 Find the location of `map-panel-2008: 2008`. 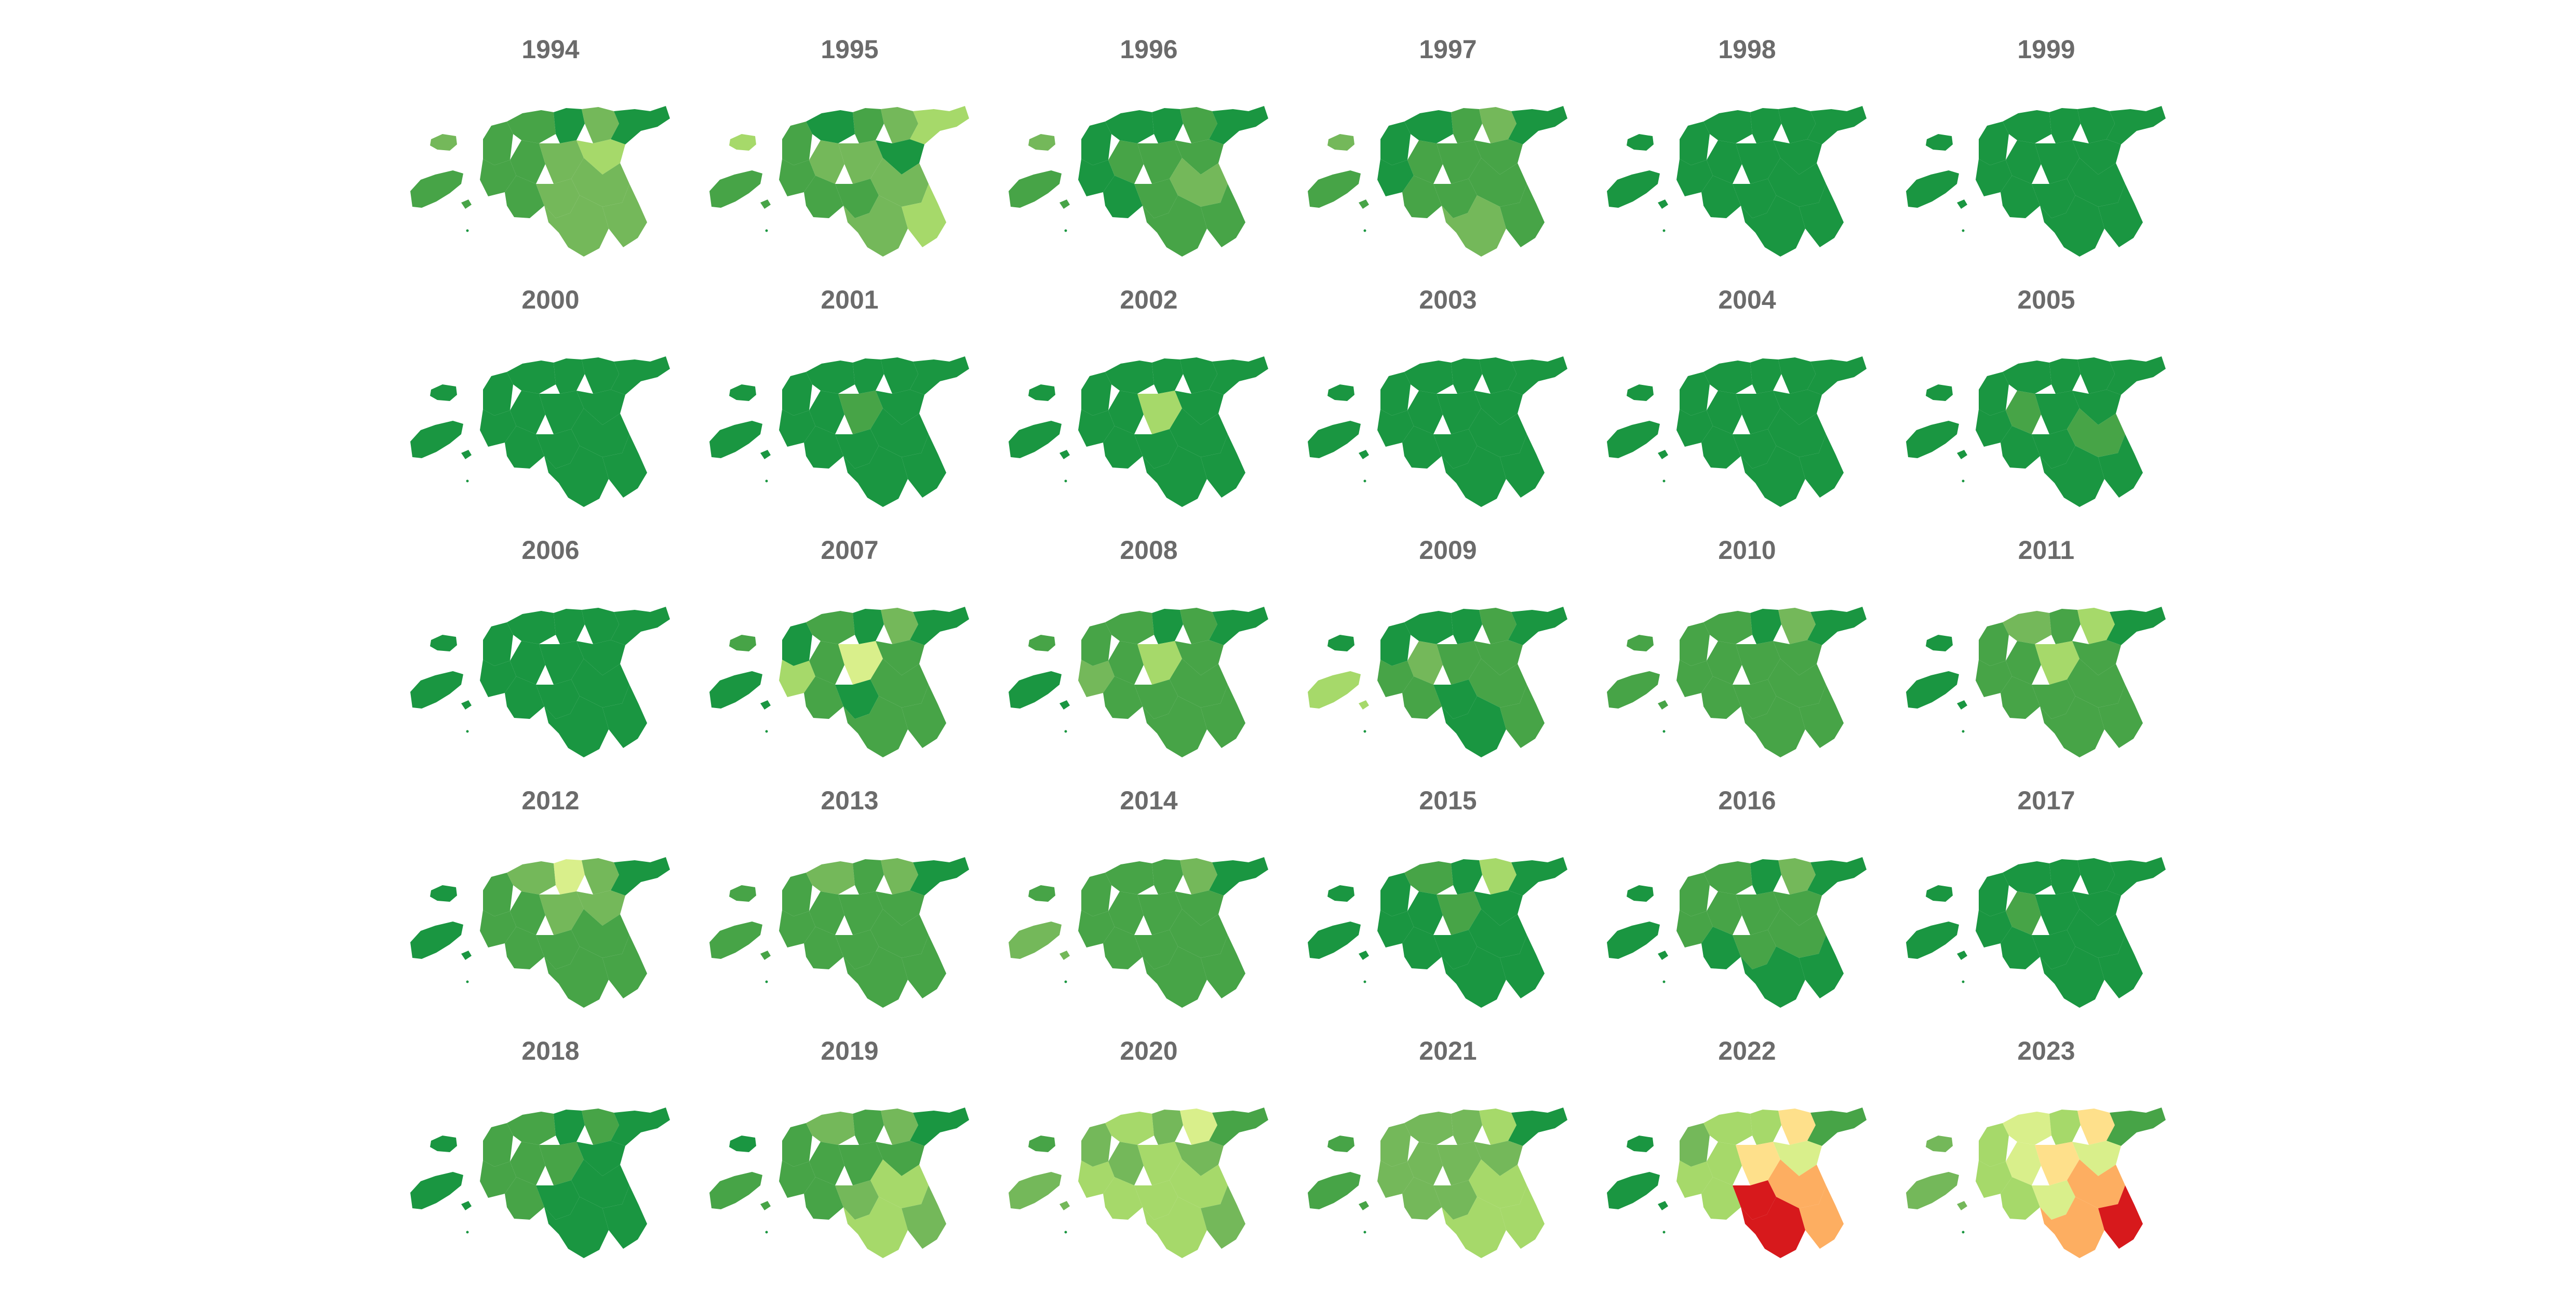

map-panel-2008: 2008 is located at coordinates (1149, 657).